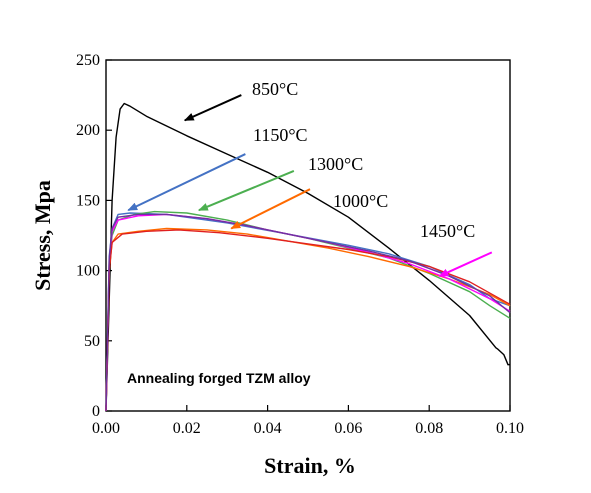  What do you see at coordinates (42, 235) in the screenshot?
I see `y-axis-title: Stress, Mpa` at bounding box center [42, 235].